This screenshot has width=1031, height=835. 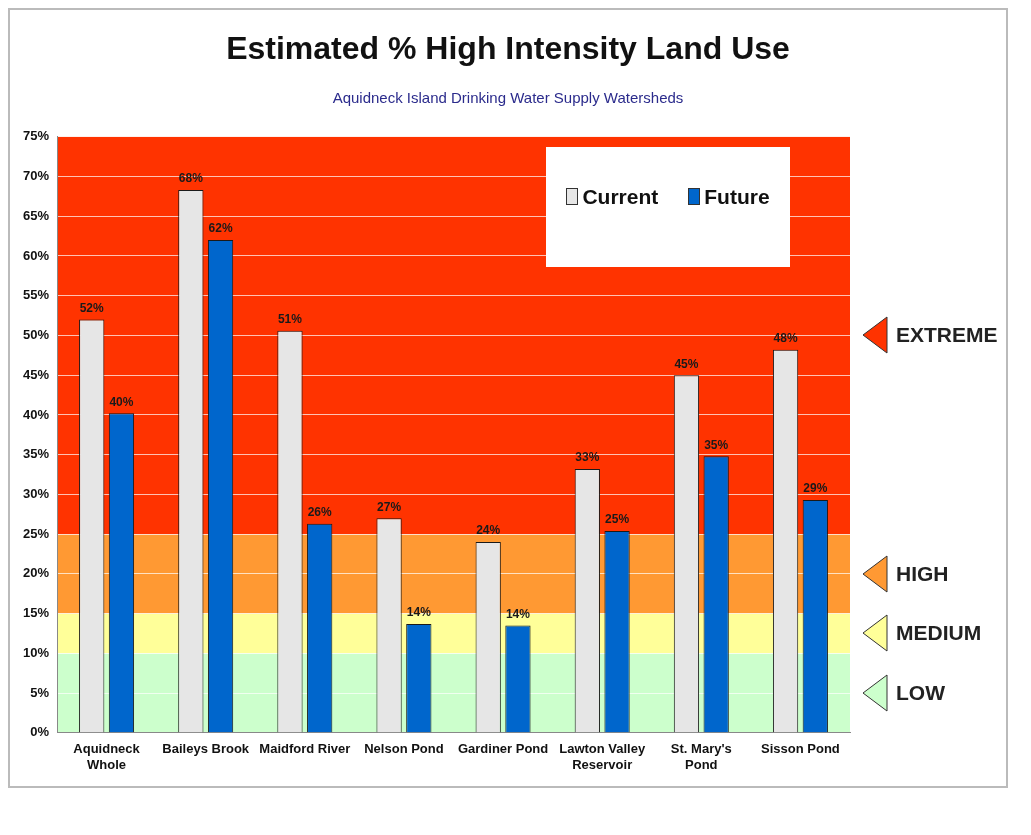 What do you see at coordinates (40, 732) in the screenshot?
I see `y-tick-label: 0%` at bounding box center [40, 732].